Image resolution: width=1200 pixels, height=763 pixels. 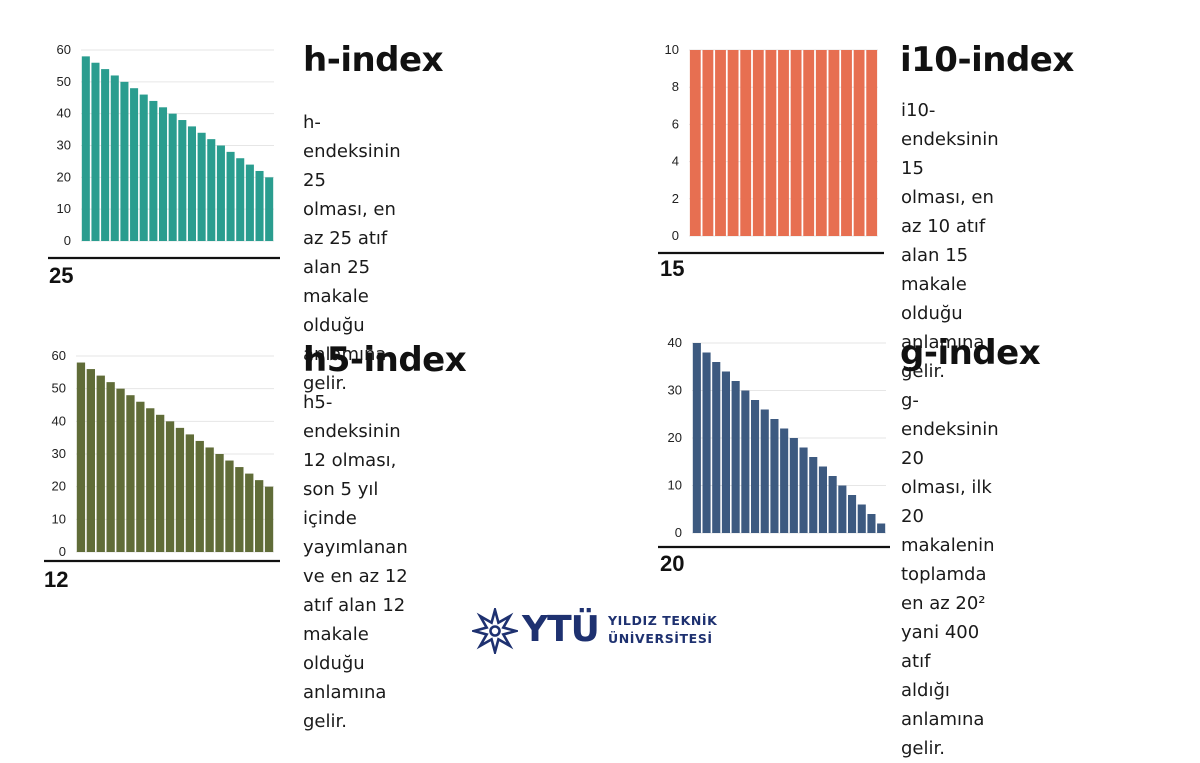 What do you see at coordinates (675, 86) in the screenshot?
I see `y-tick-label: 8` at bounding box center [675, 86].